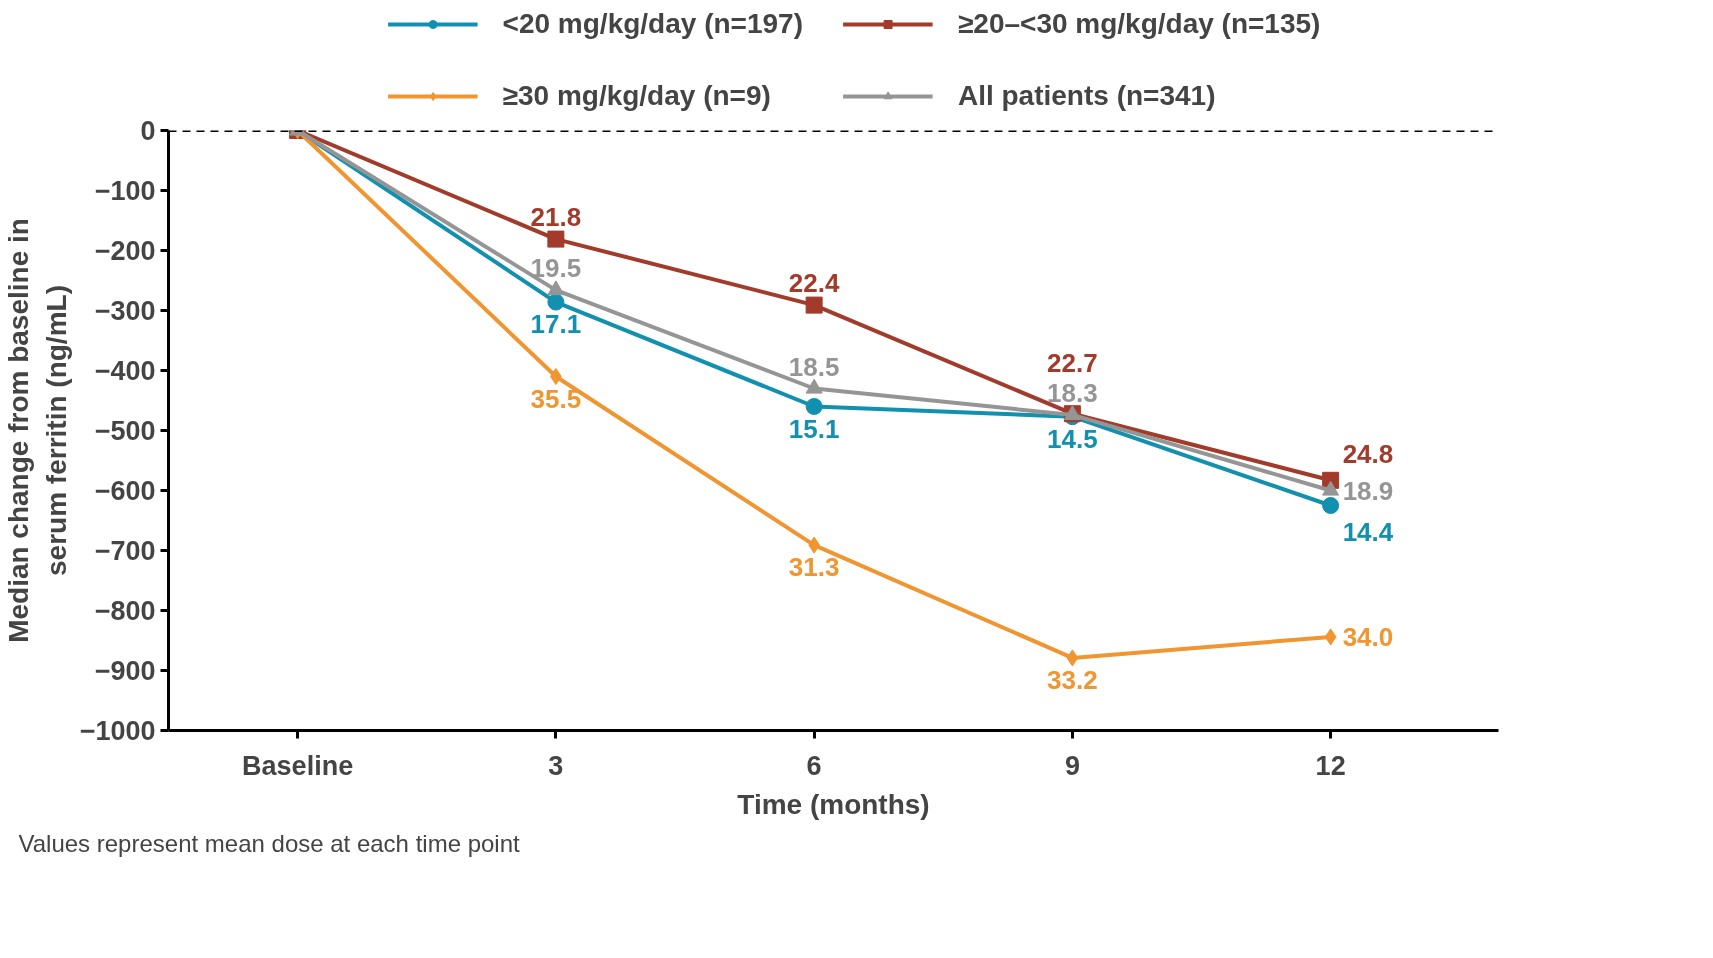 Image resolution: width=1713 pixels, height=958 pixels. I want to click on y-tick-label: −700, so click(125, 551).